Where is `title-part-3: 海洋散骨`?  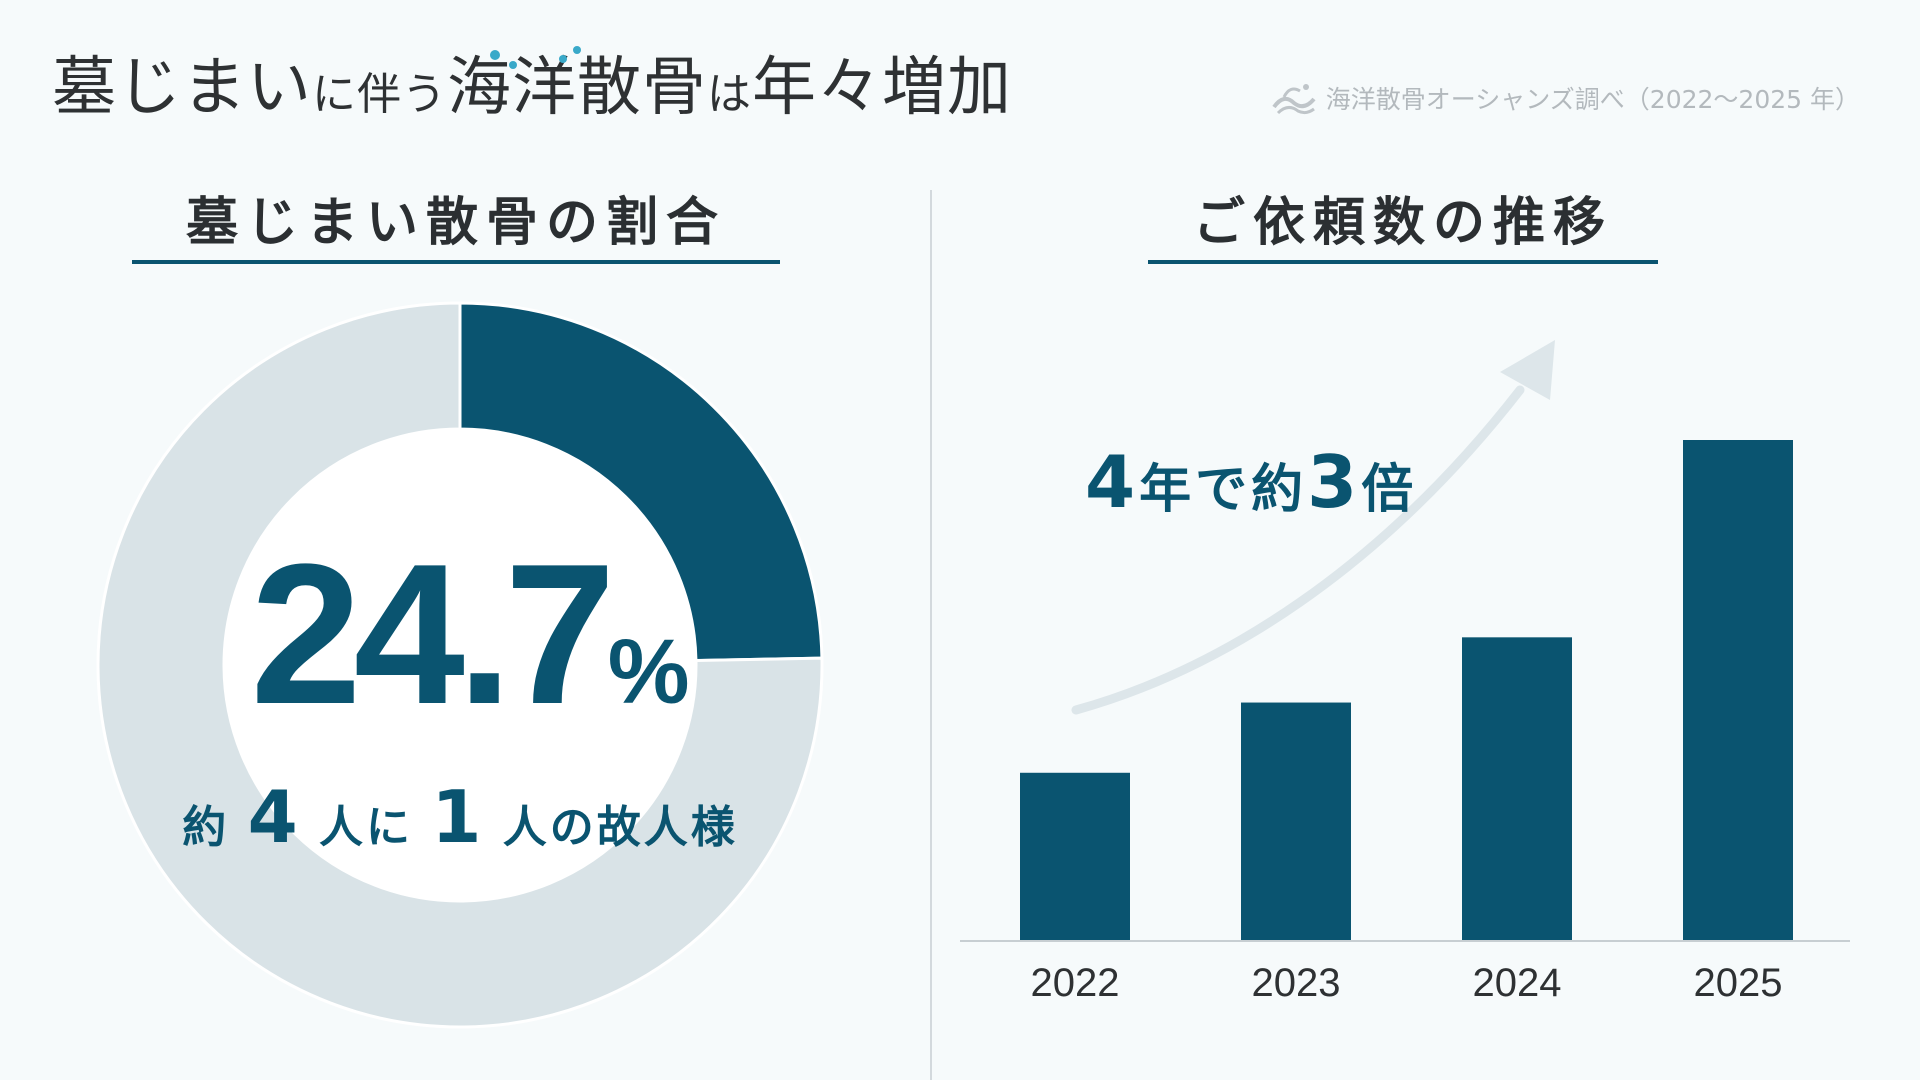 title-part-3: 海洋散骨 is located at coordinates (577, 88).